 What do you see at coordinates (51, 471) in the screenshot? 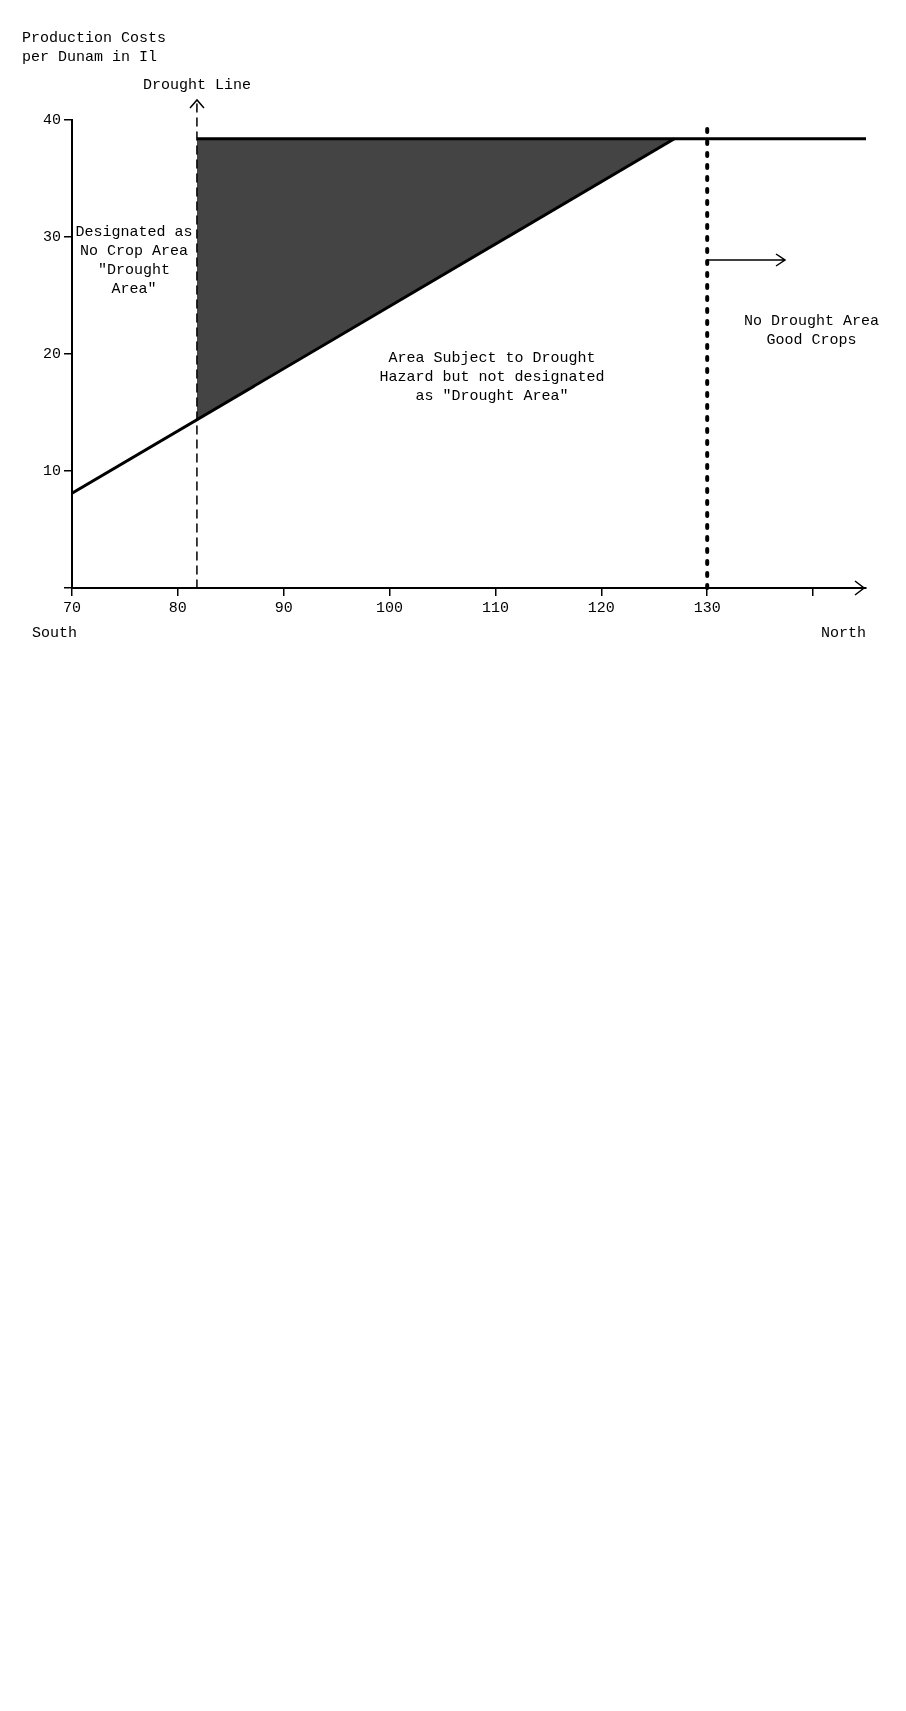
I see `y-tick-label: 10` at bounding box center [51, 471].